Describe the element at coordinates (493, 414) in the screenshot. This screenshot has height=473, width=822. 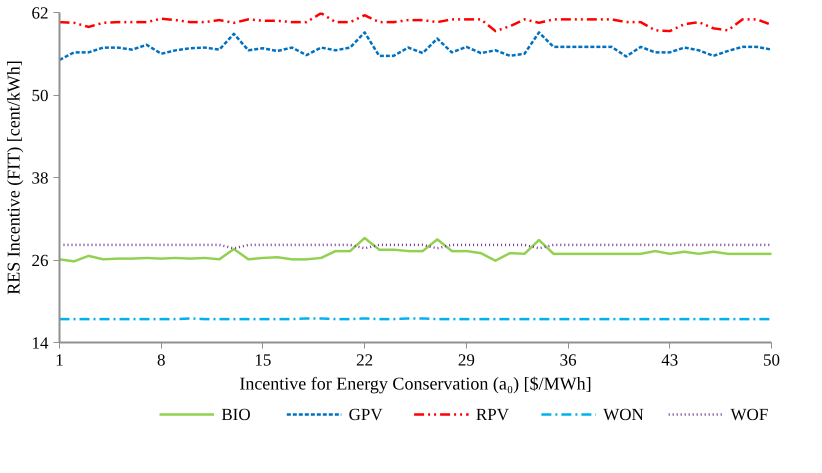
I see `legend-label: RPV` at that location.